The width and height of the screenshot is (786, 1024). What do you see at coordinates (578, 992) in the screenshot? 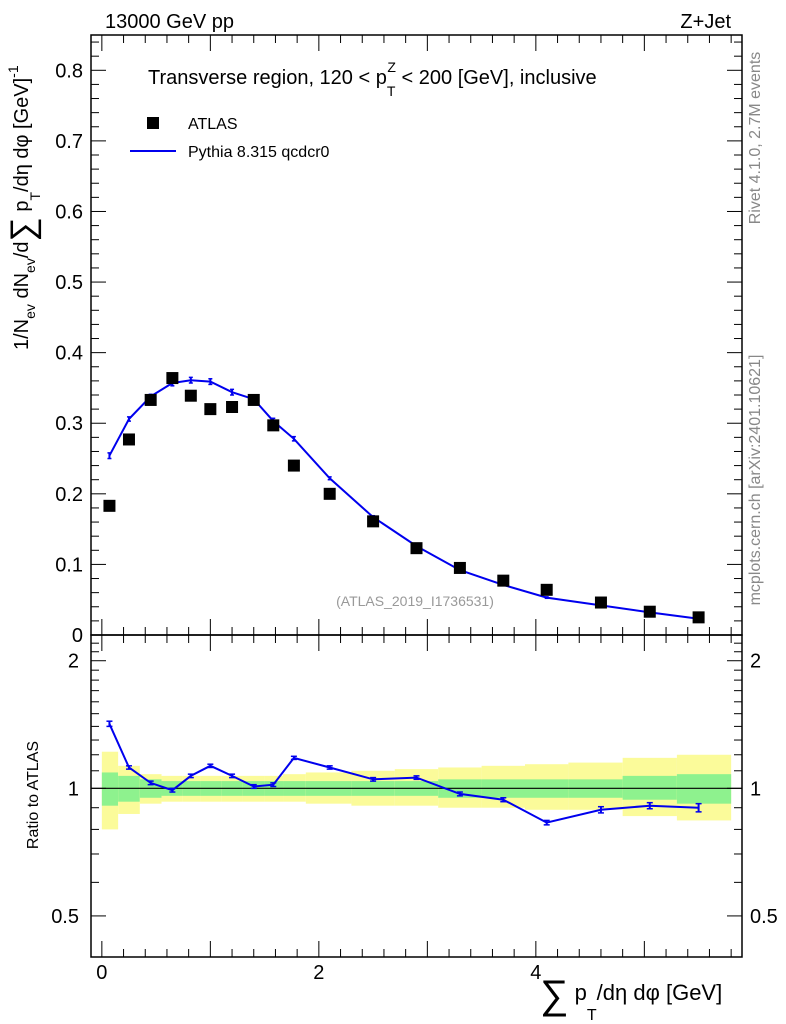
I see `x-label-part: p` at bounding box center [578, 992].